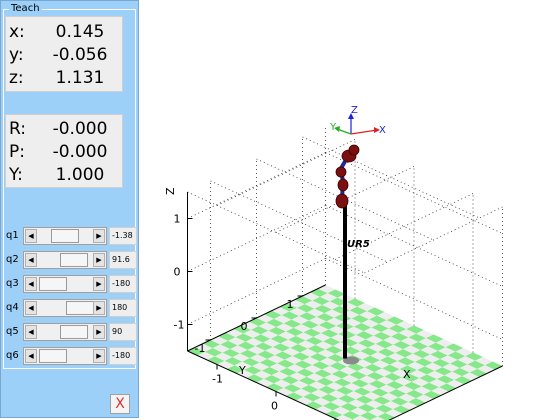  I want to click on joint-slider-q1: ◀ ▶, so click(65, 236).